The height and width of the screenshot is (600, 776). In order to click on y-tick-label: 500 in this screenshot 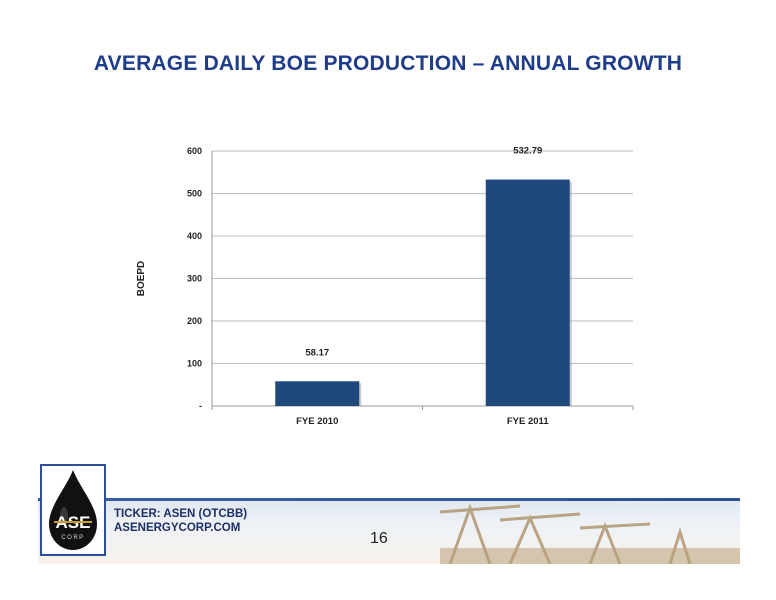, I will do `click(194, 194)`.